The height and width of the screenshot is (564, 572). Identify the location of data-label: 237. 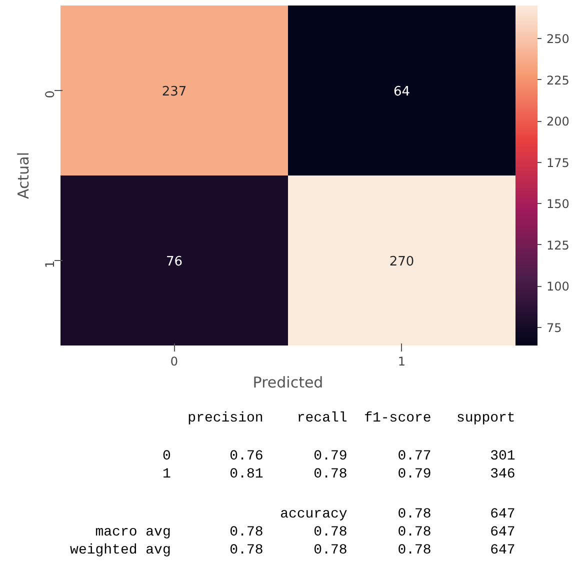
(174, 92).